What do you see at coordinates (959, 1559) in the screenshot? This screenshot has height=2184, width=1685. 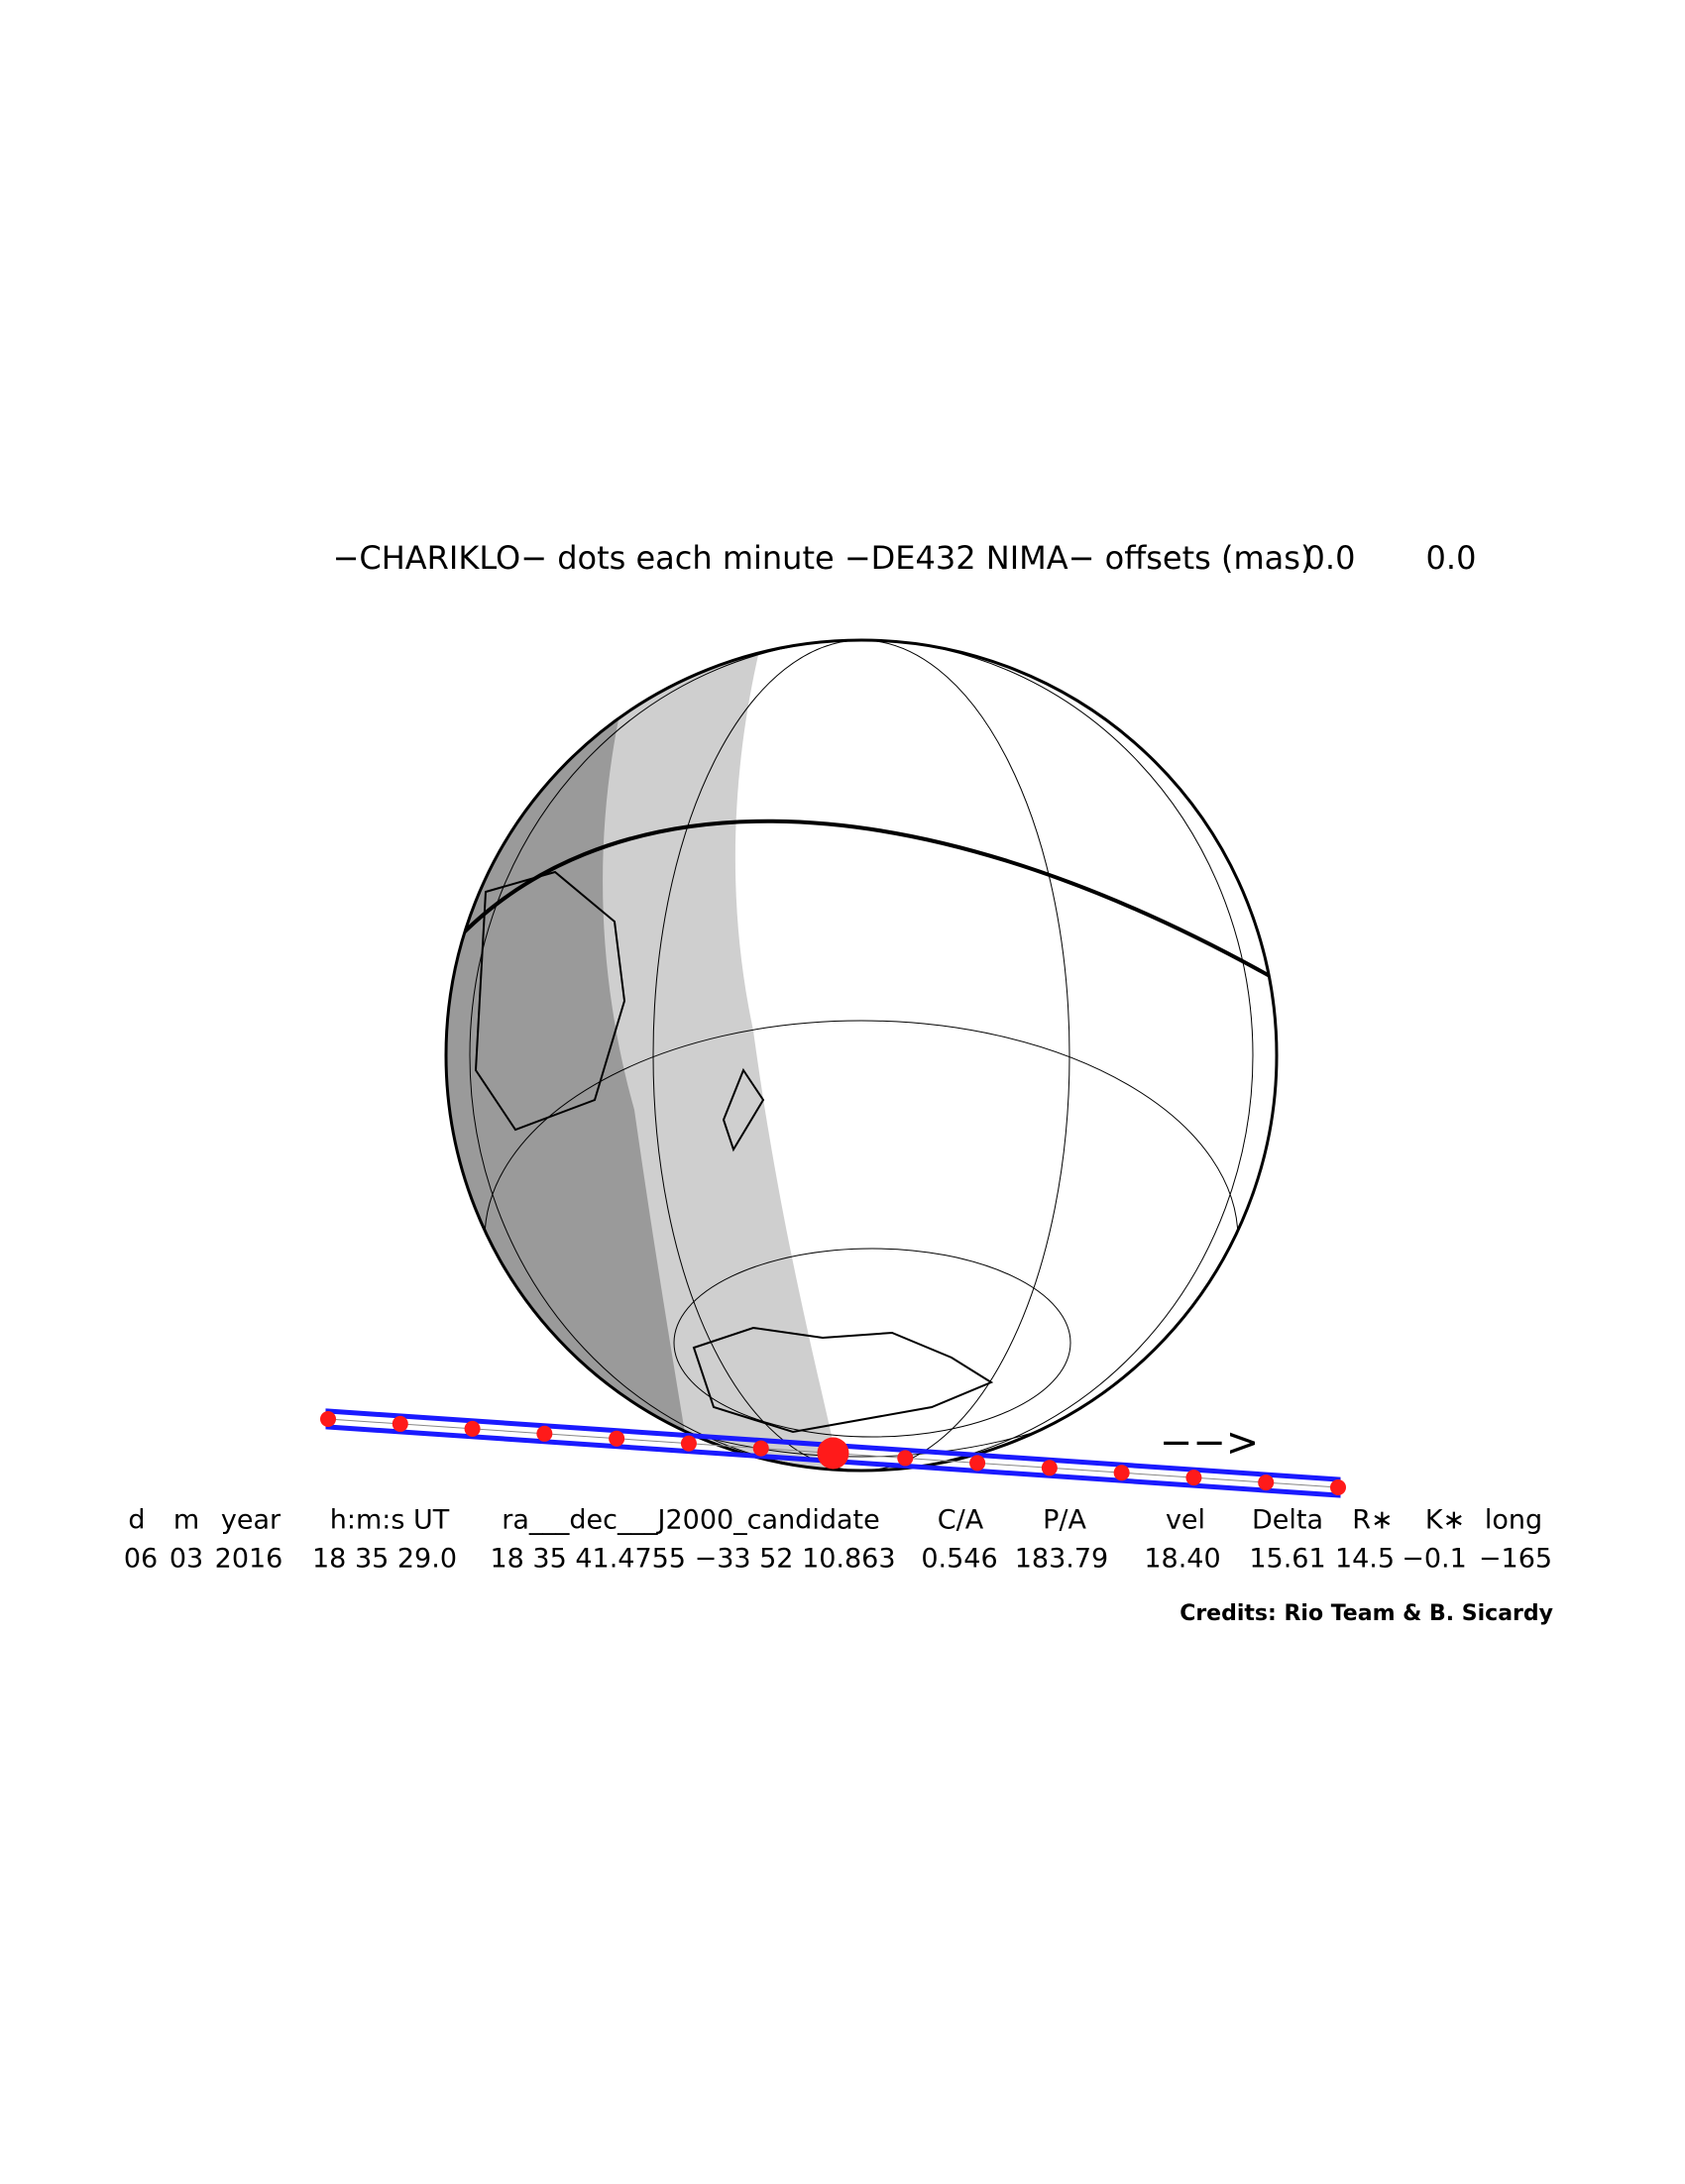 I see `column-value: 0.546` at bounding box center [959, 1559].